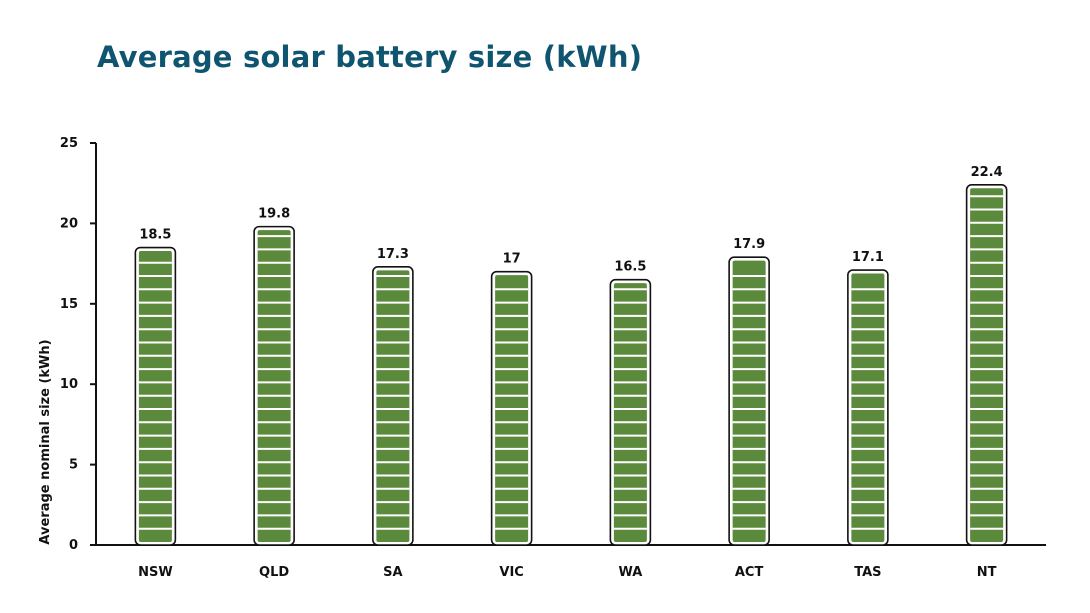 The image size is (1090, 613). I want to click on bar-wa: 16.5, so click(630, 403).